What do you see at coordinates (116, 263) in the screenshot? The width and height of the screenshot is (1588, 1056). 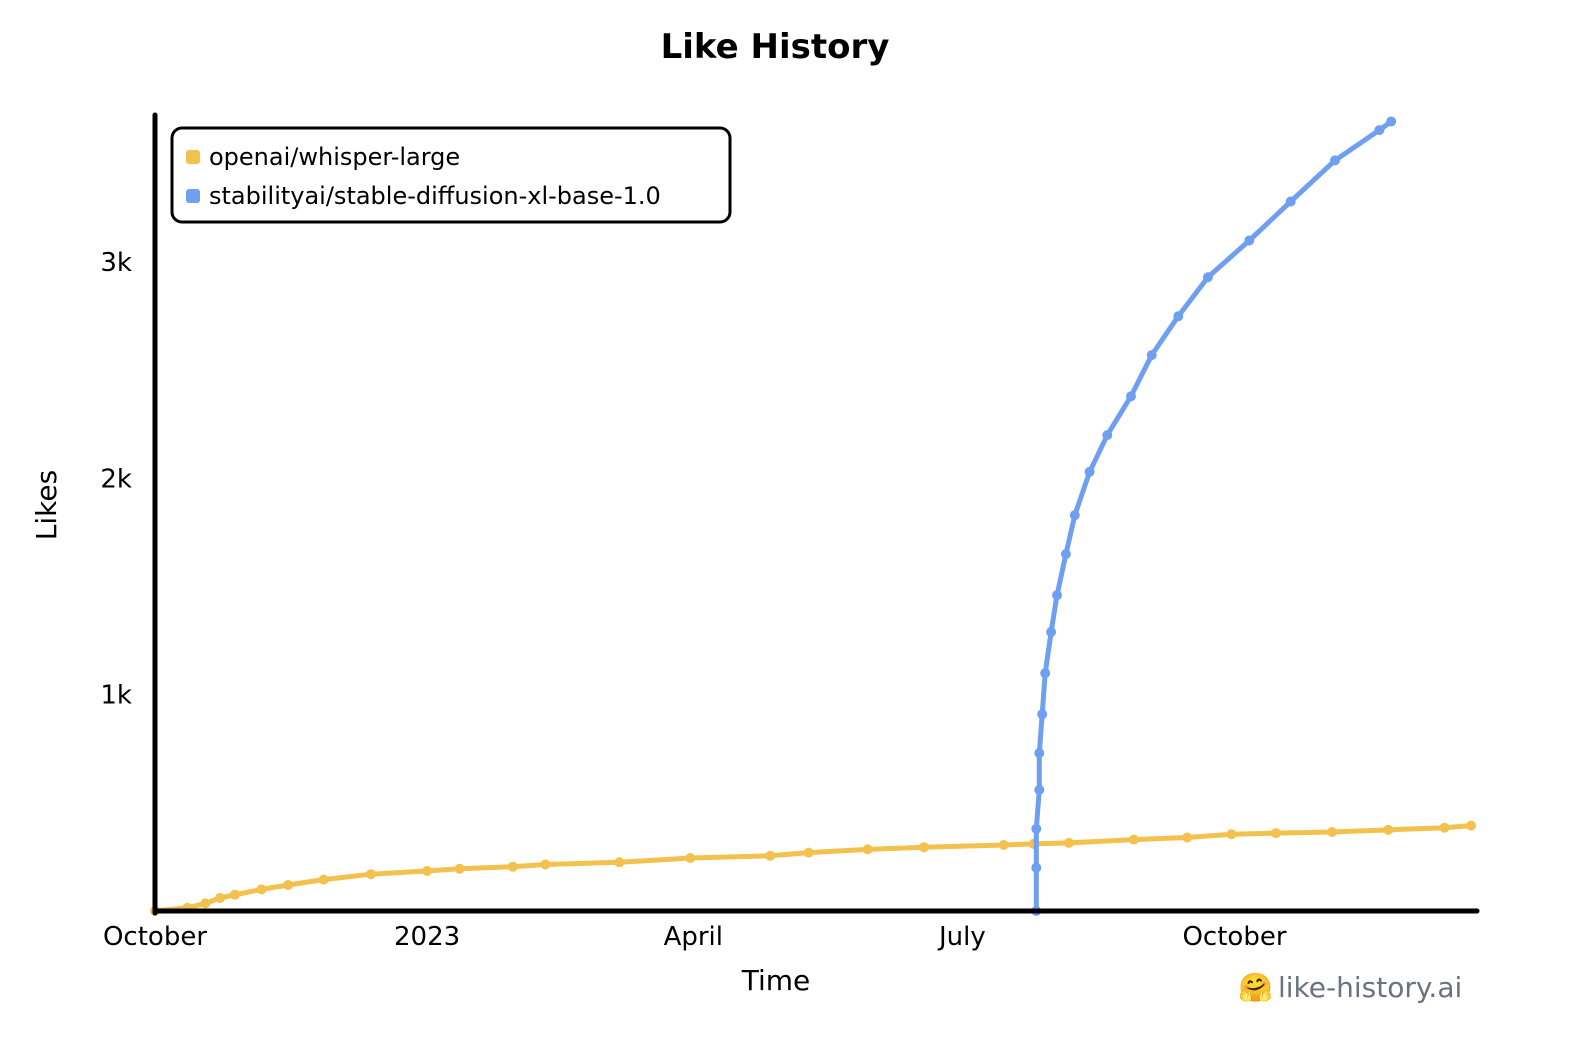 I see `y-tick-label-2: 3k` at bounding box center [116, 263].